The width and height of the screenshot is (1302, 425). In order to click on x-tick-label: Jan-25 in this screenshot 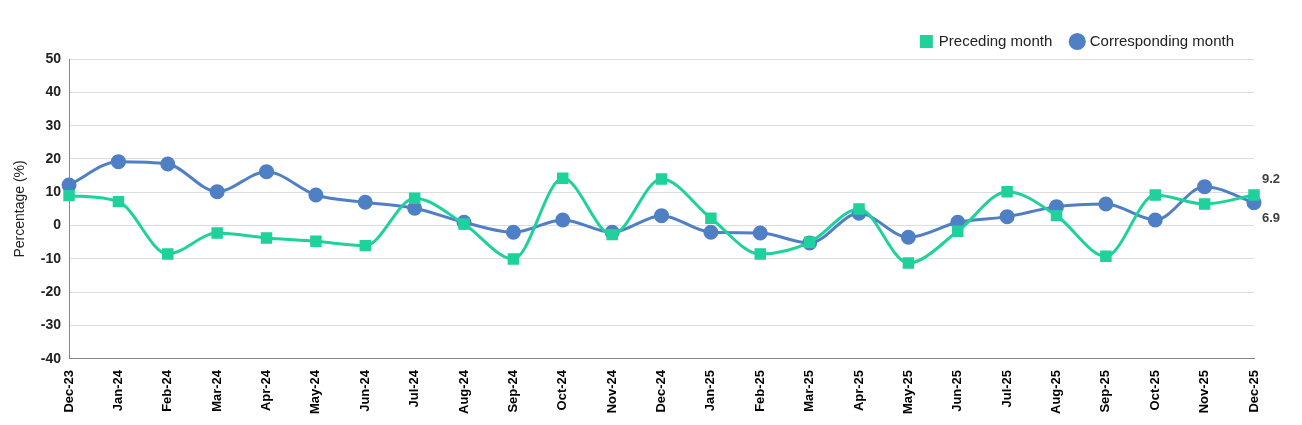, I will do `click(710, 390)`.